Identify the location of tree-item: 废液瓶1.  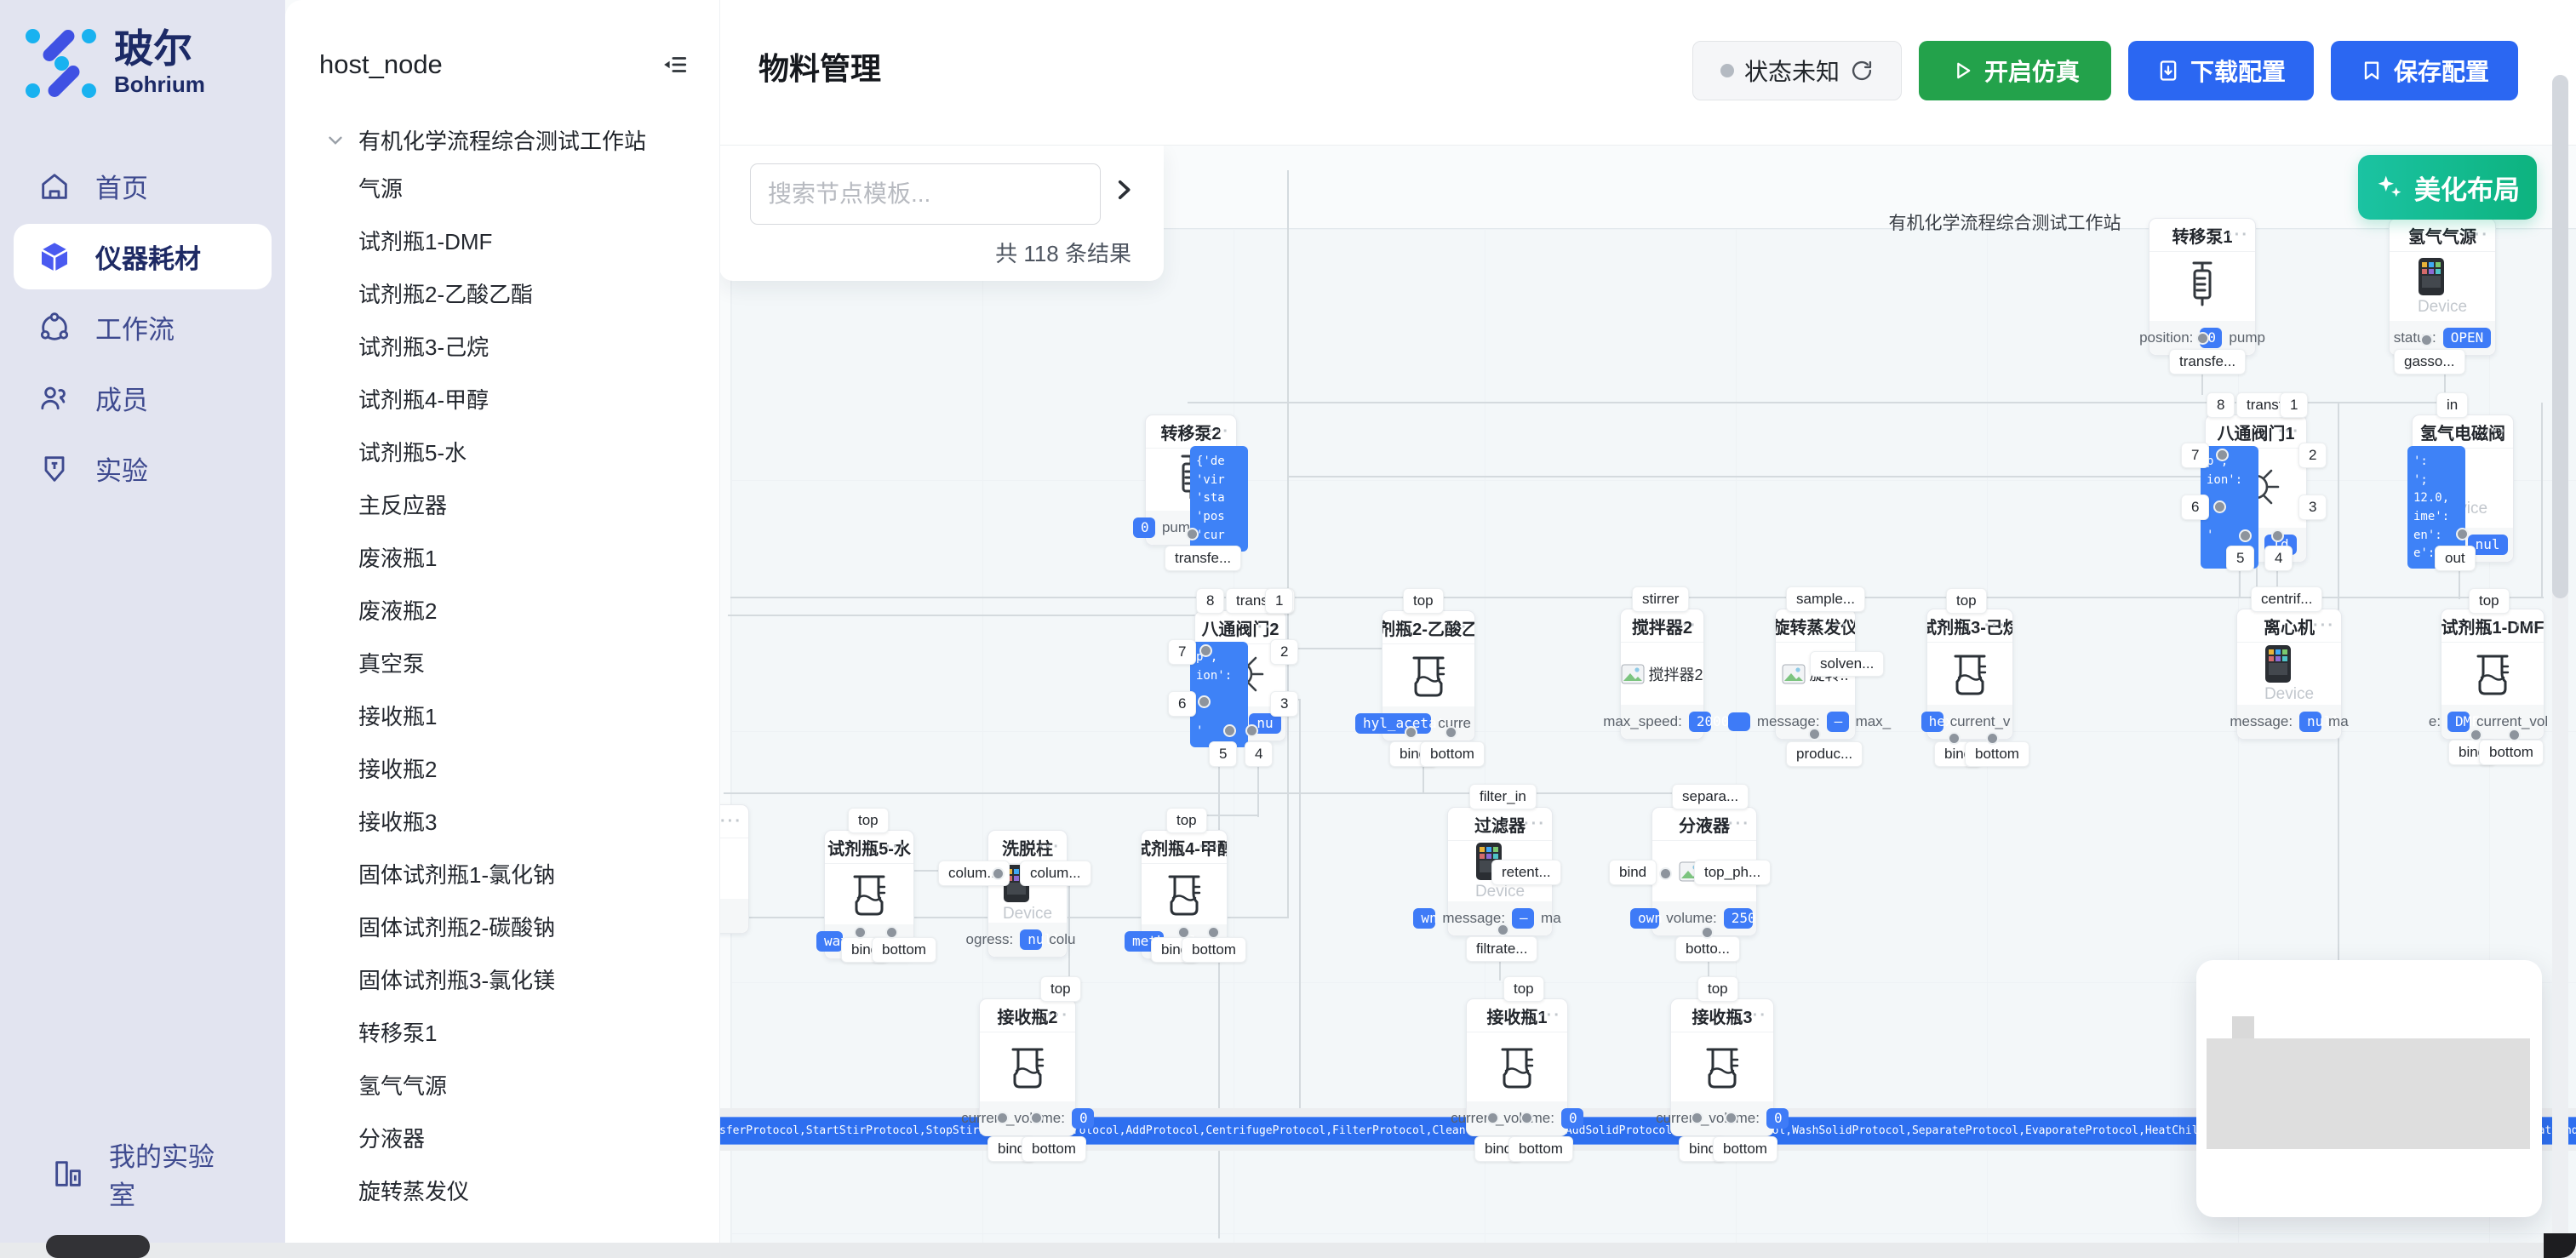
(398, 558).